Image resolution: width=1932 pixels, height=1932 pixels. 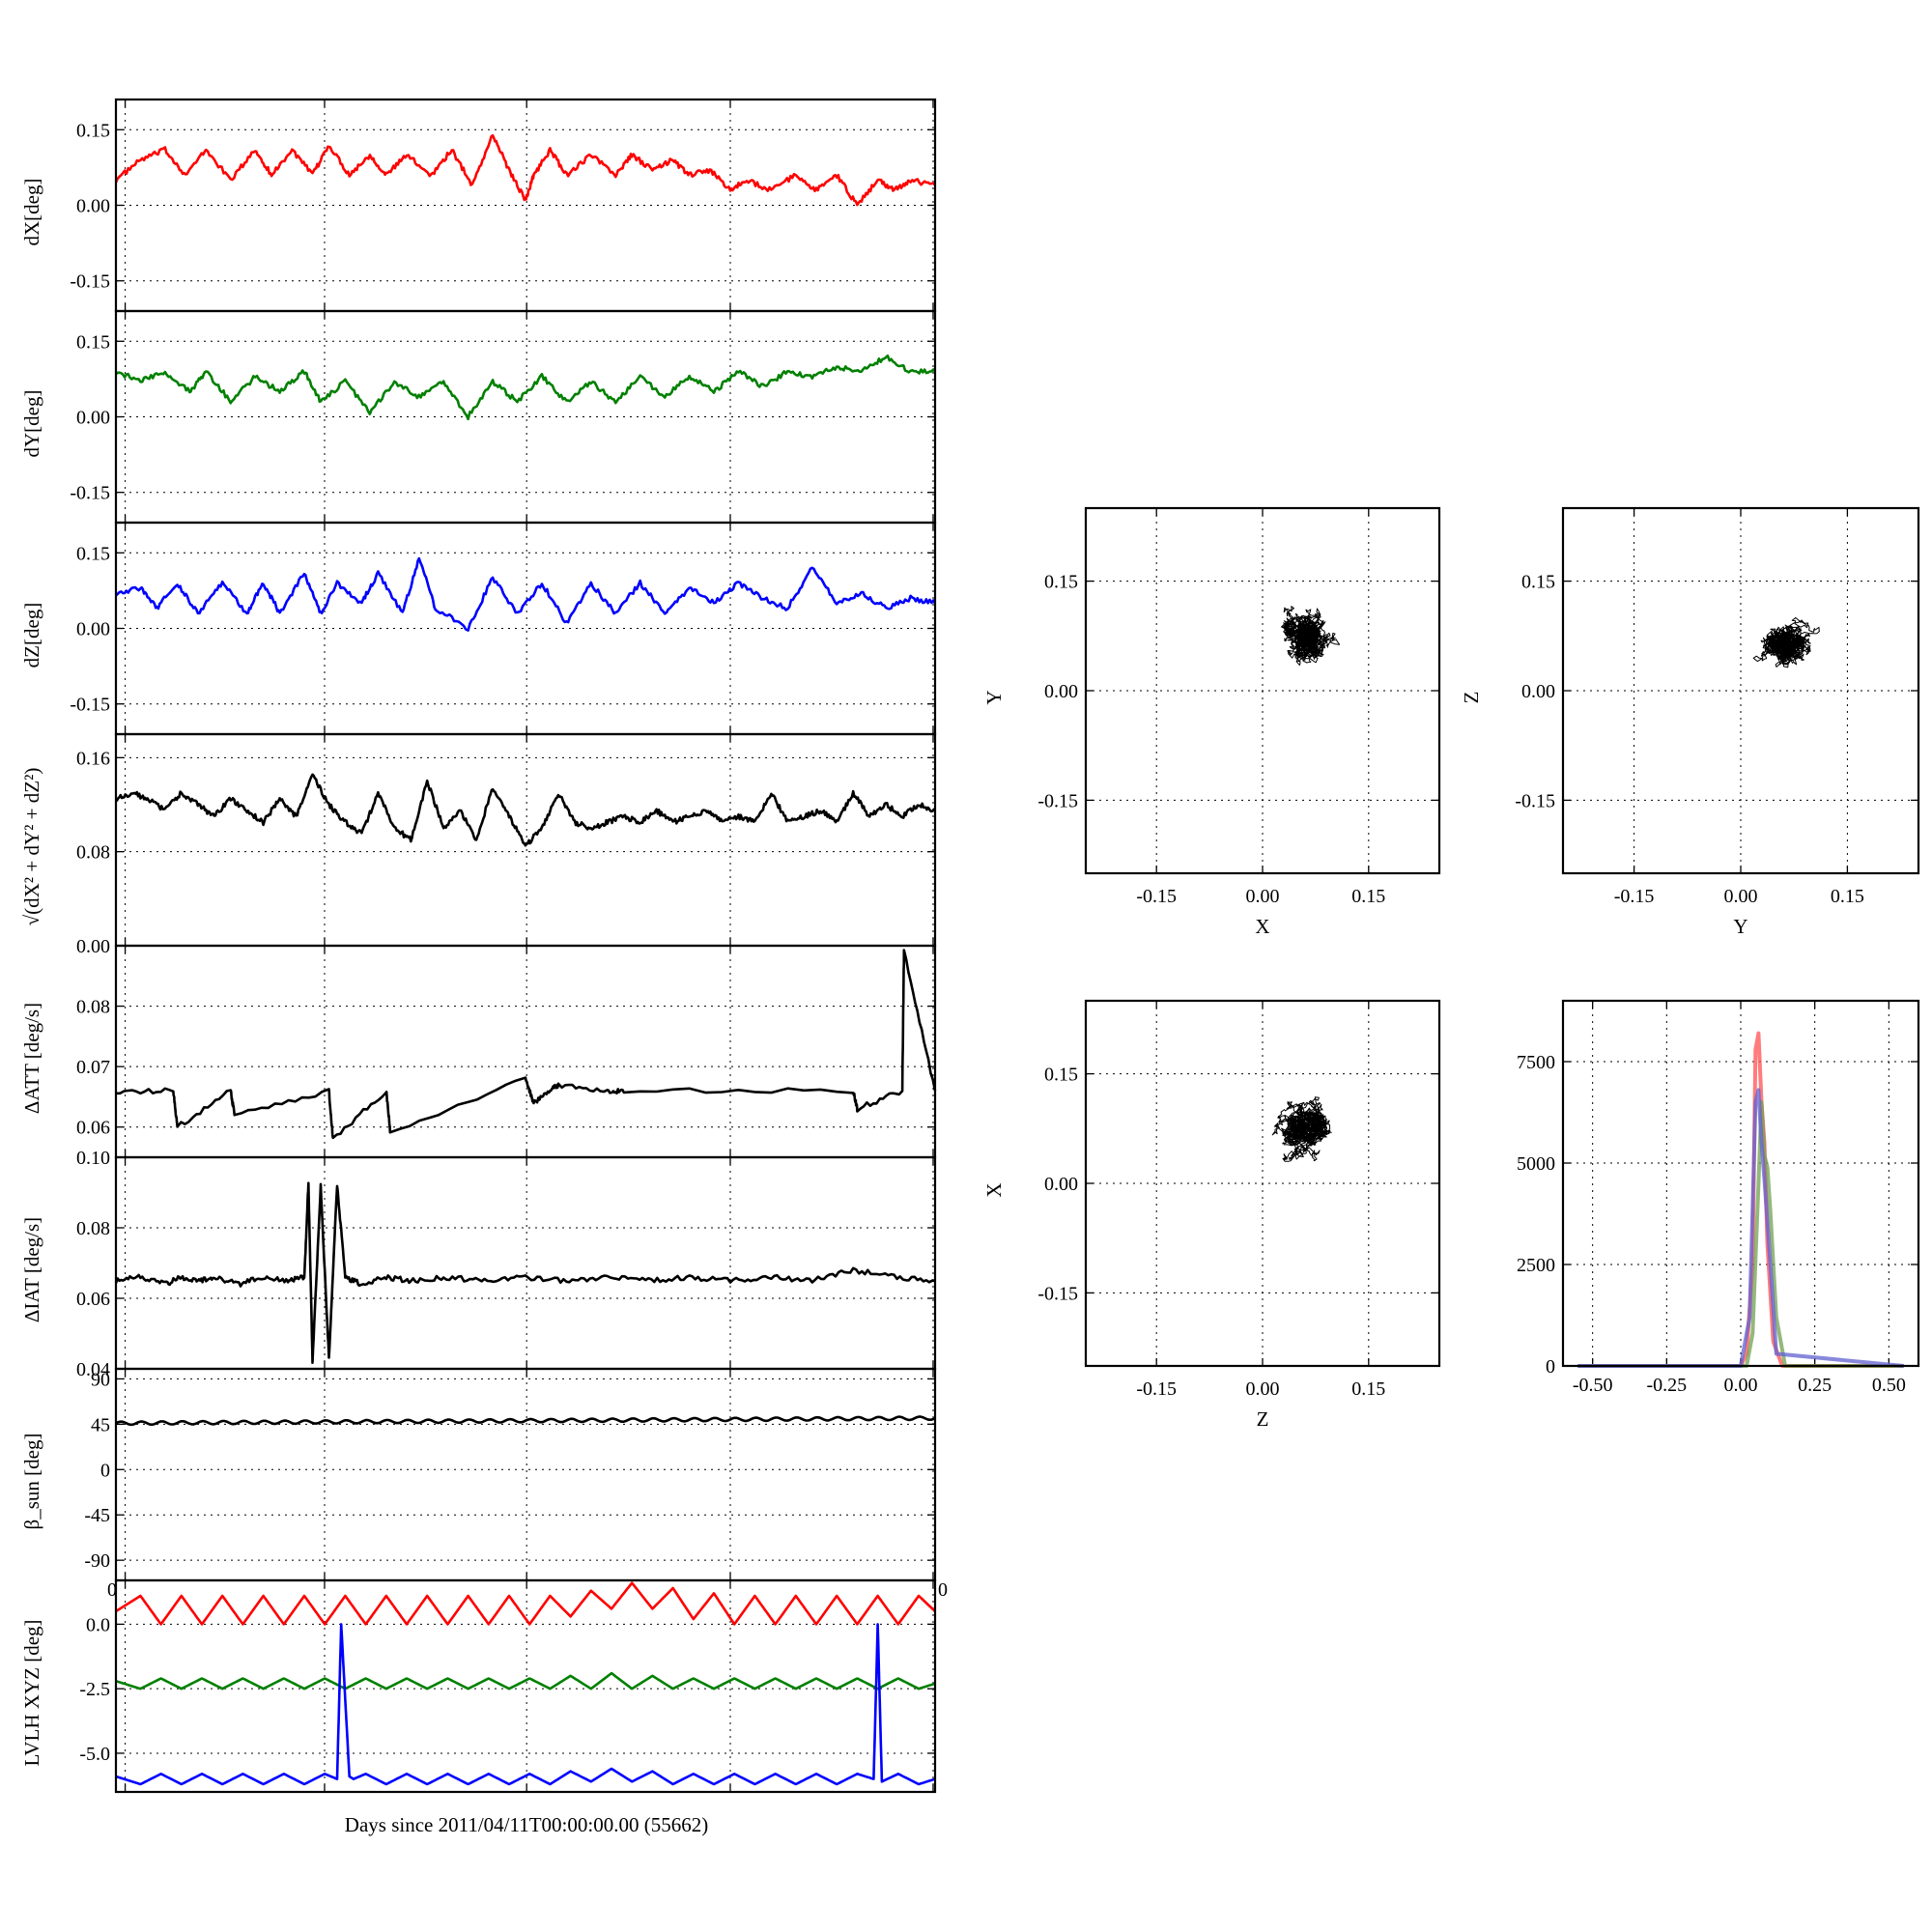 What do you see at coordinates (1262, 690) in the screenshot?
I see `xy-frame` at bounding box center [1262, 690].